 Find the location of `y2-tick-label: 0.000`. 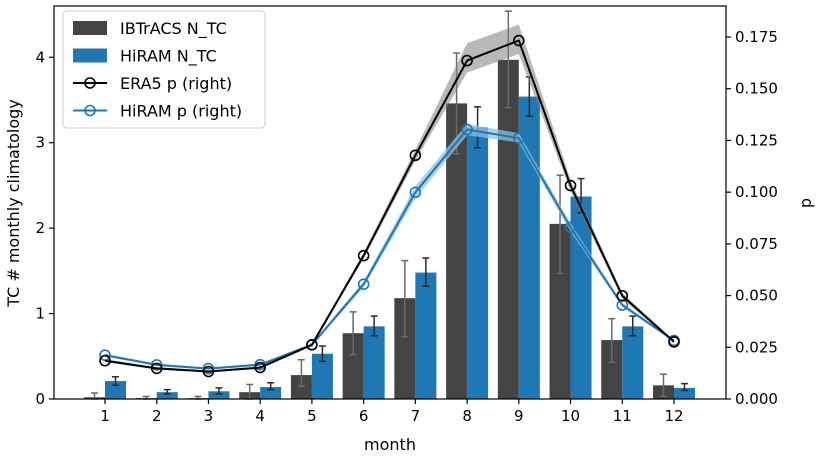

y2-tick-label: 0.000 is located at coordinates (756, 399).